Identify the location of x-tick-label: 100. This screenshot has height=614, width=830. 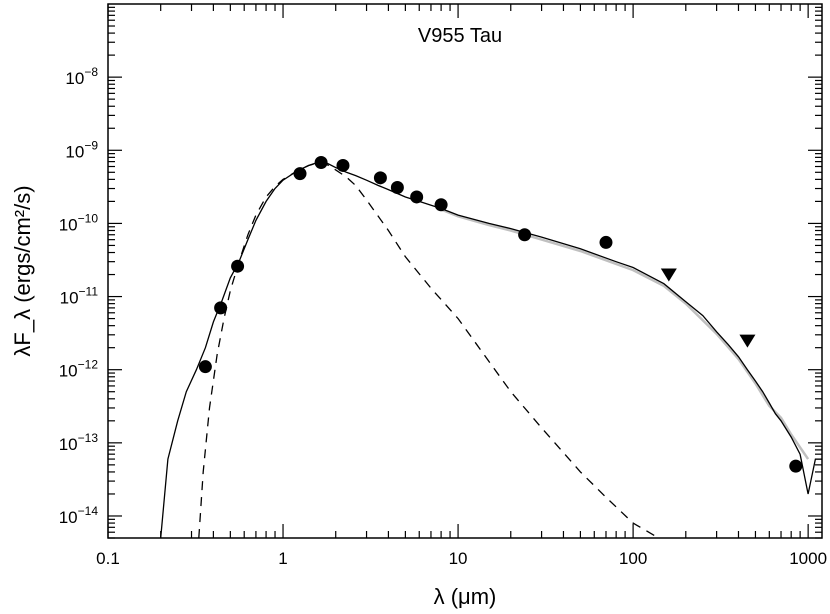
(633, 558).